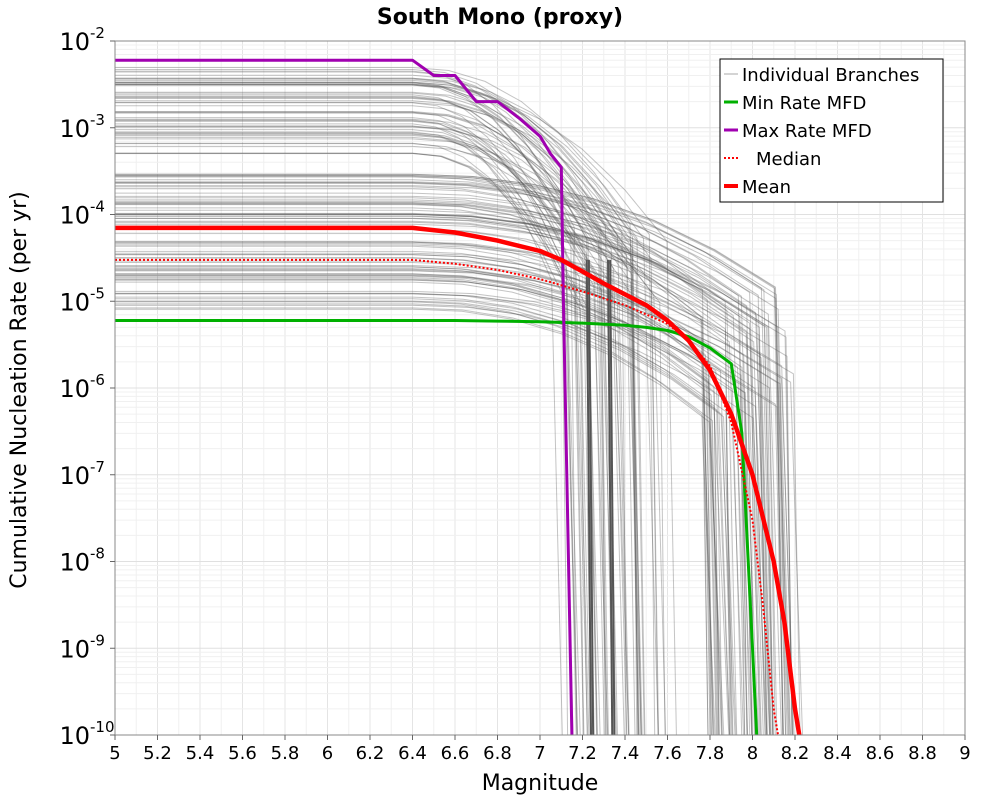 Image resolution: width=1000 pixels, height=804 pixels. I want to click on legend-label: Max Rate MFD, so click(807, 131).